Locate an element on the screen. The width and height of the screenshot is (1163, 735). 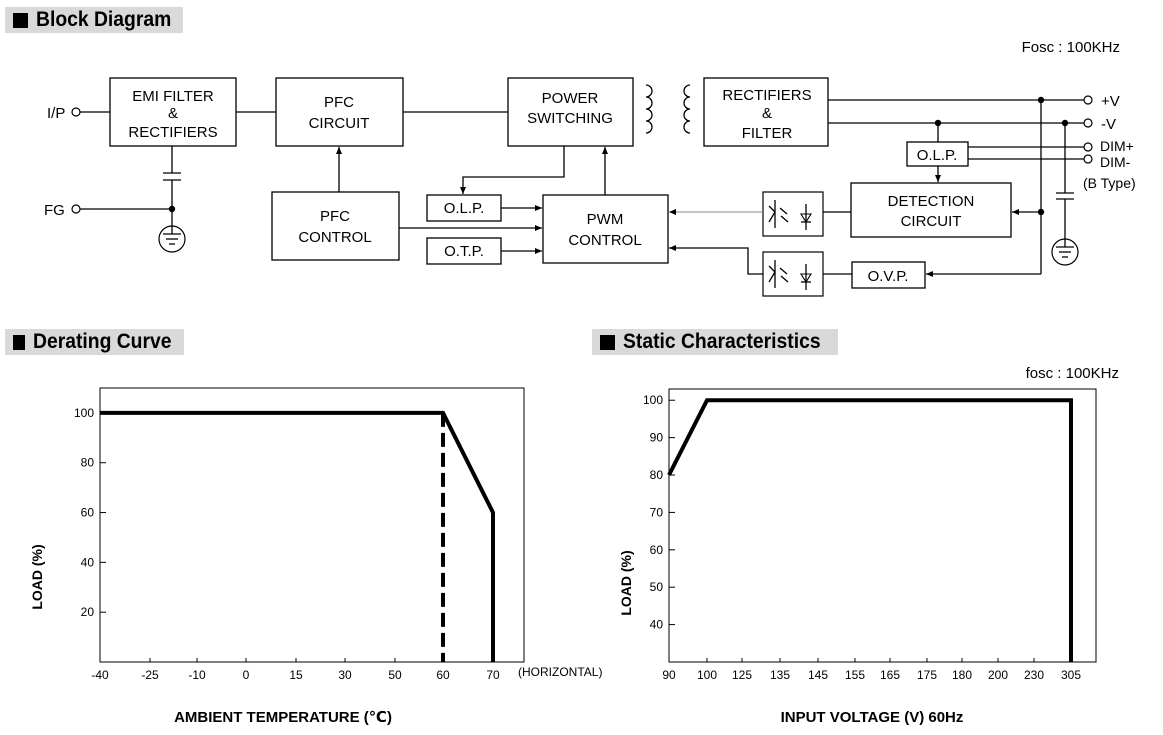
ovp-block is located at coordinates (888, 275).